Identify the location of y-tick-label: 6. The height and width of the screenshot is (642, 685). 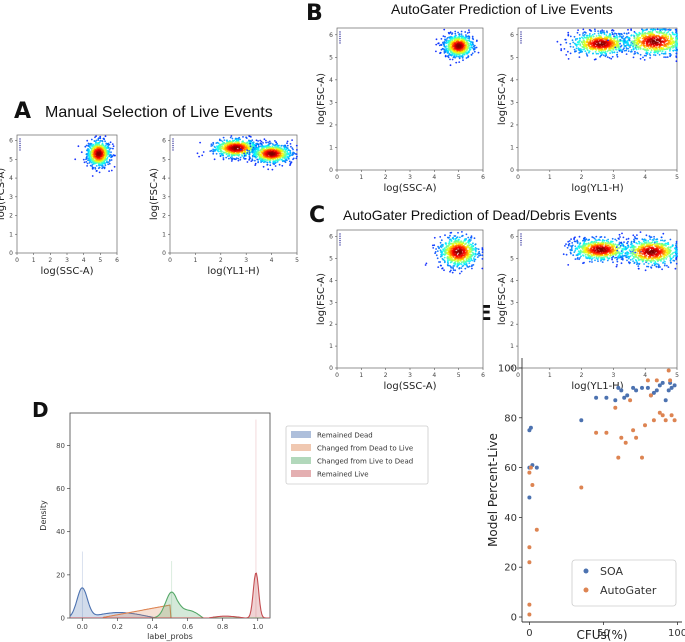
(164, 141).